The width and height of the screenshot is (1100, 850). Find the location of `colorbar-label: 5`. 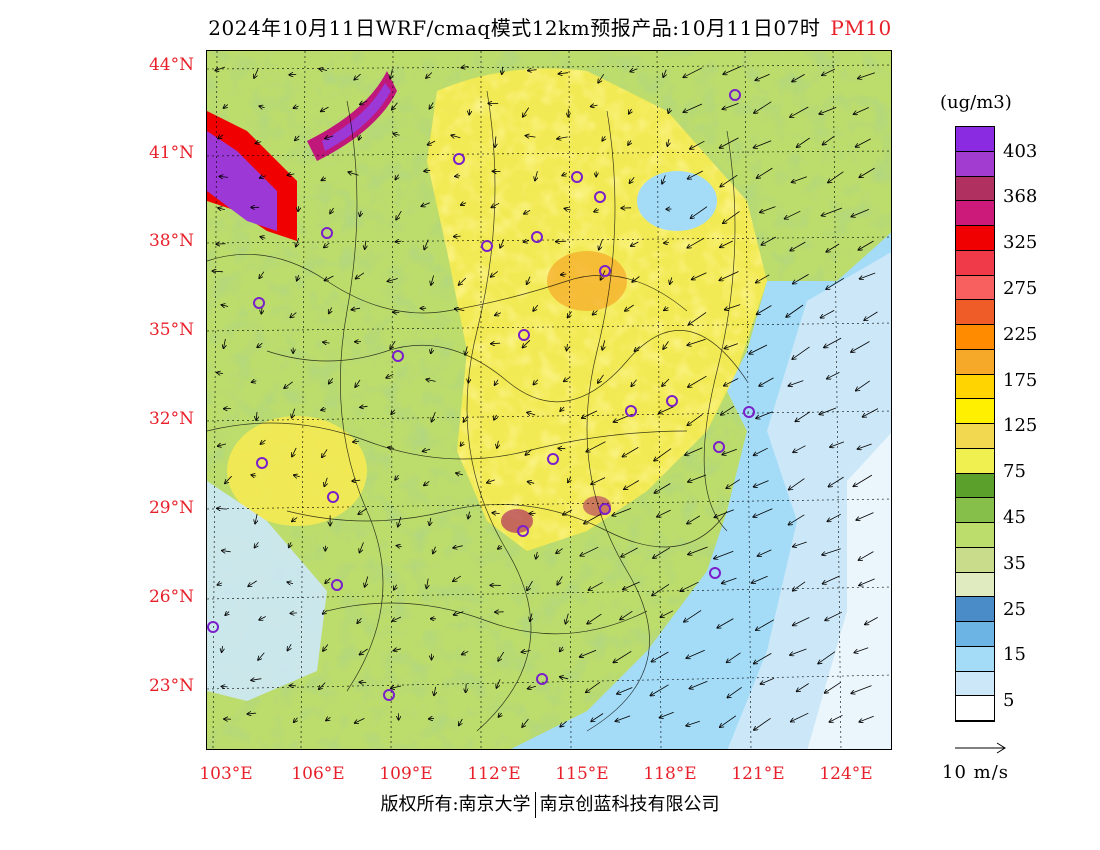

colorbar-label: 5 is located at coordinates (1009, 700).